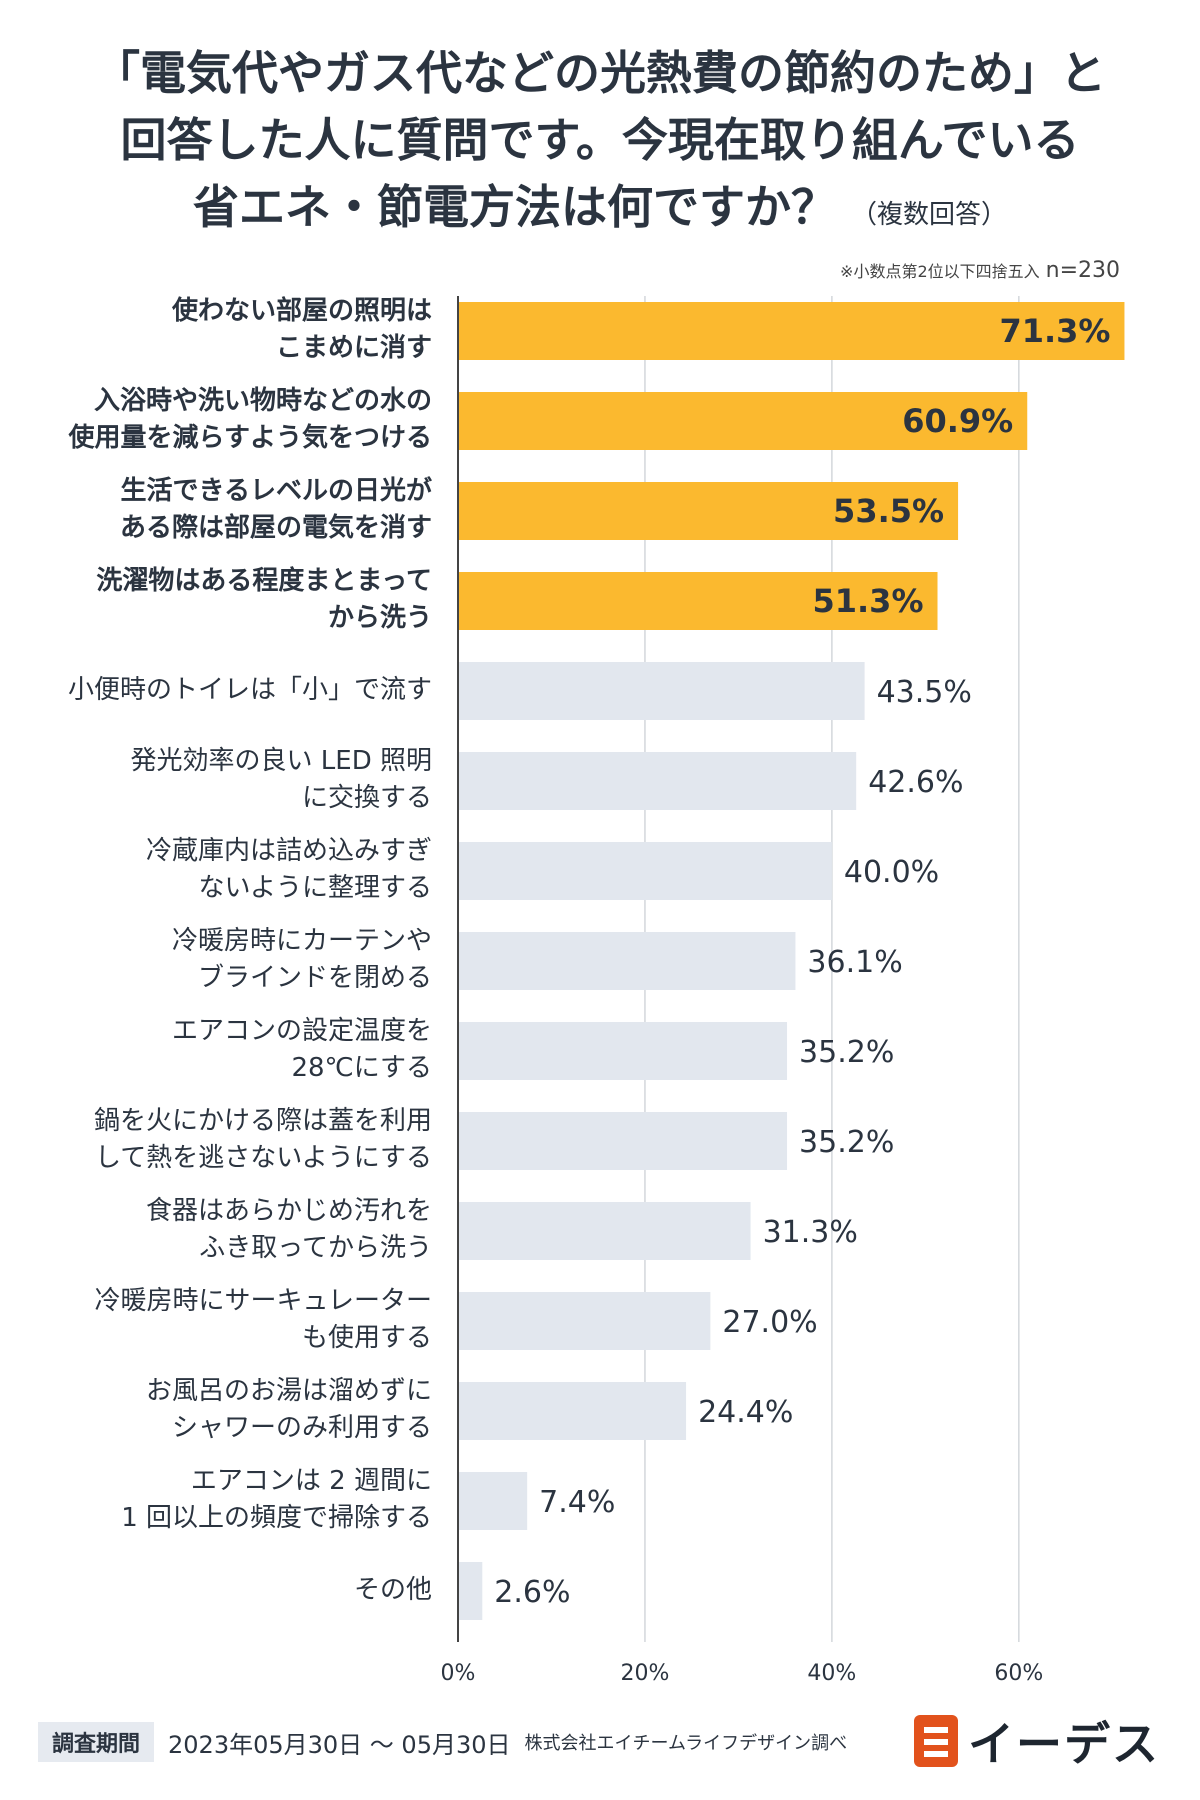 The width and height of the screenshot is (1200, 1800). Describe the element at coordinates (957, 421) in the screenshot. I see `value-label-1: 60.9%` at that location.